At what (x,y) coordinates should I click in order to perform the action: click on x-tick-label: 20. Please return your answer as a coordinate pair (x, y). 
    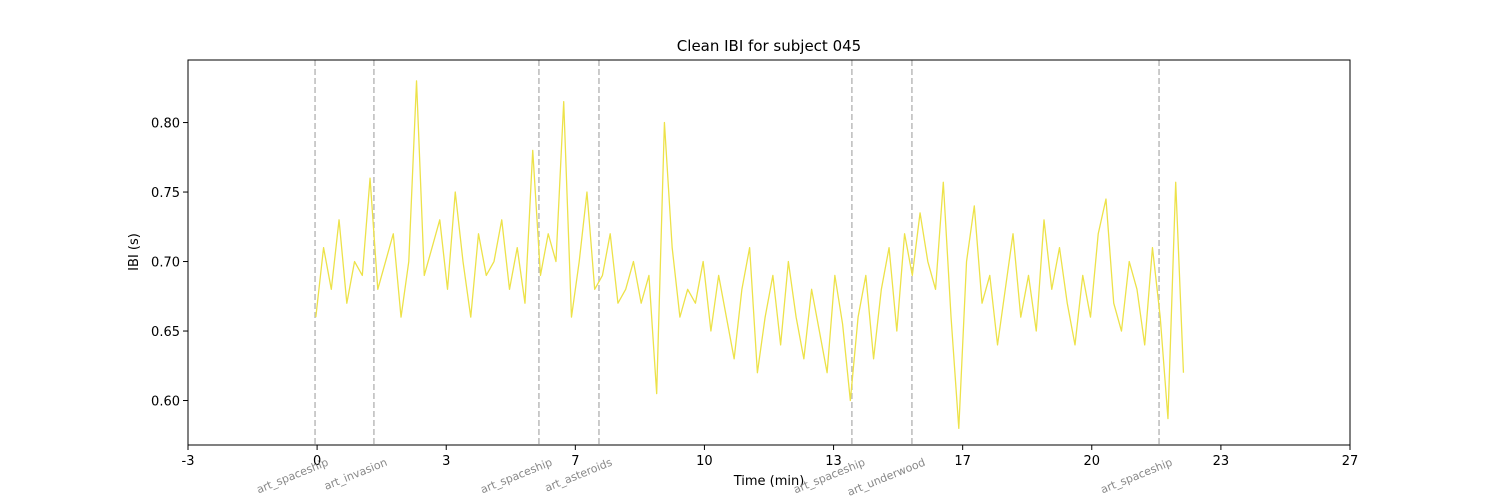
    Looking at the image, I should click on (1091, 461).